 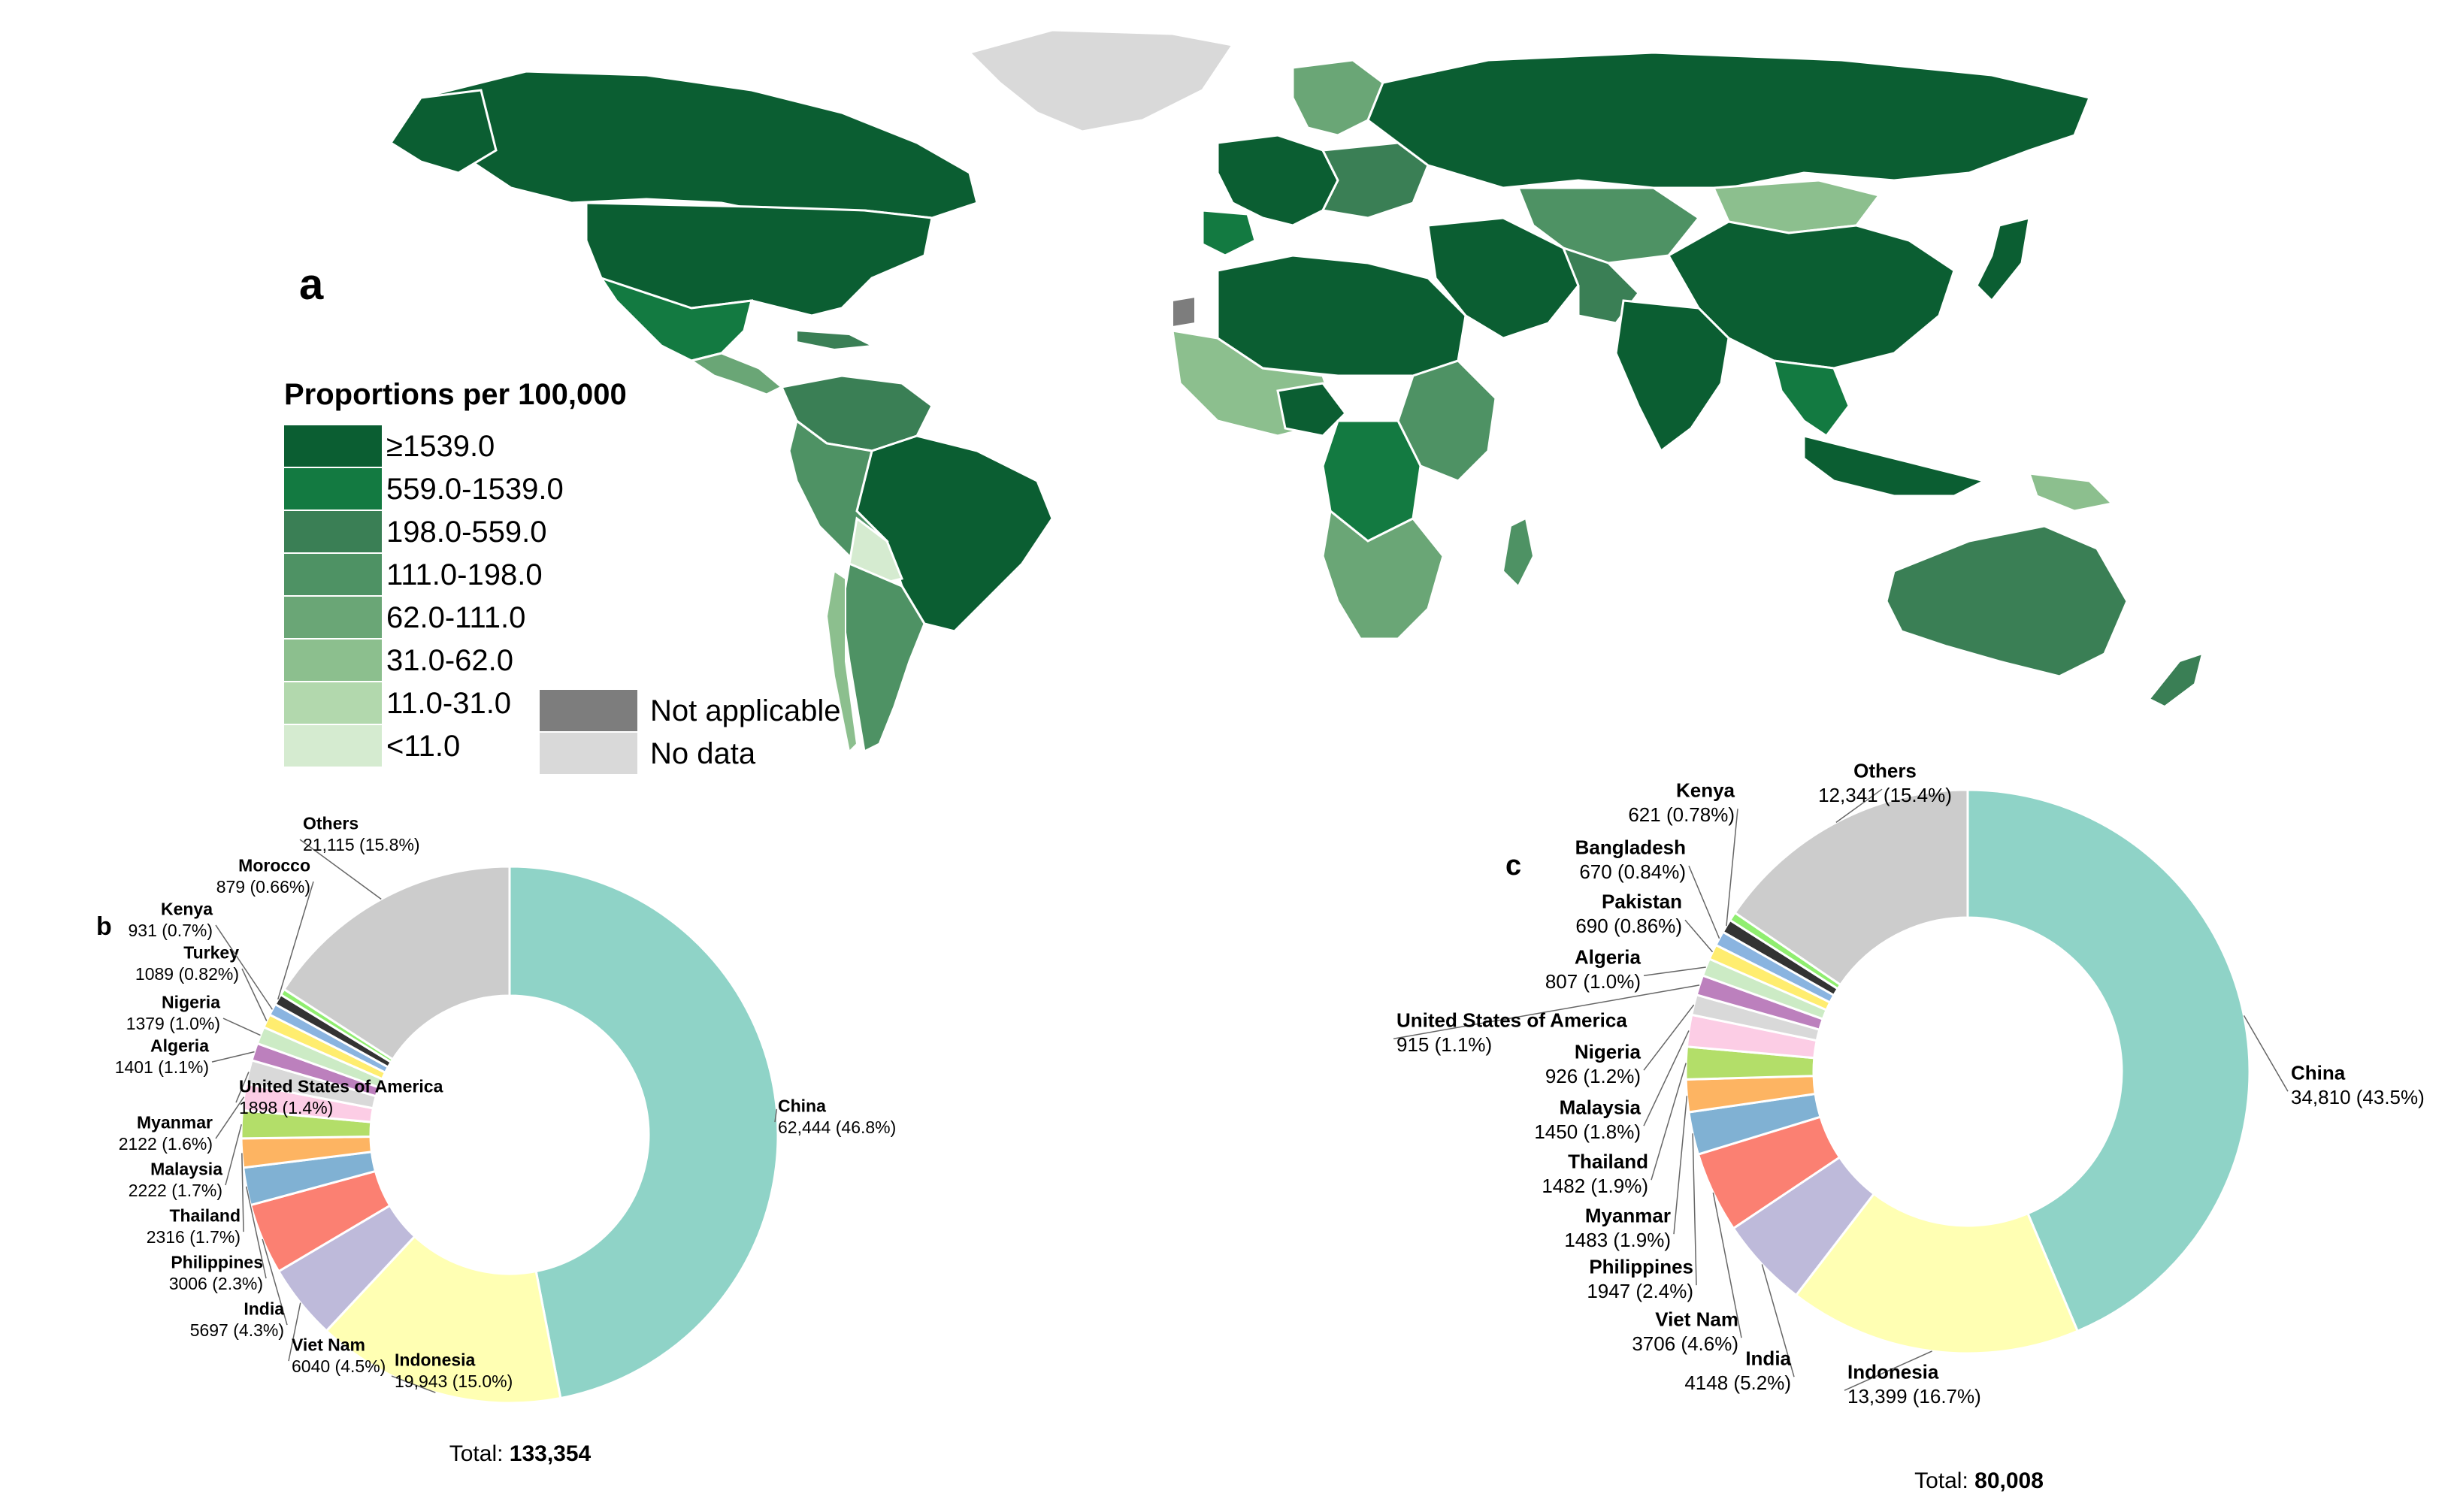 I want to click on slice-label-name: Pakistan, so click(x=1642, y=902).